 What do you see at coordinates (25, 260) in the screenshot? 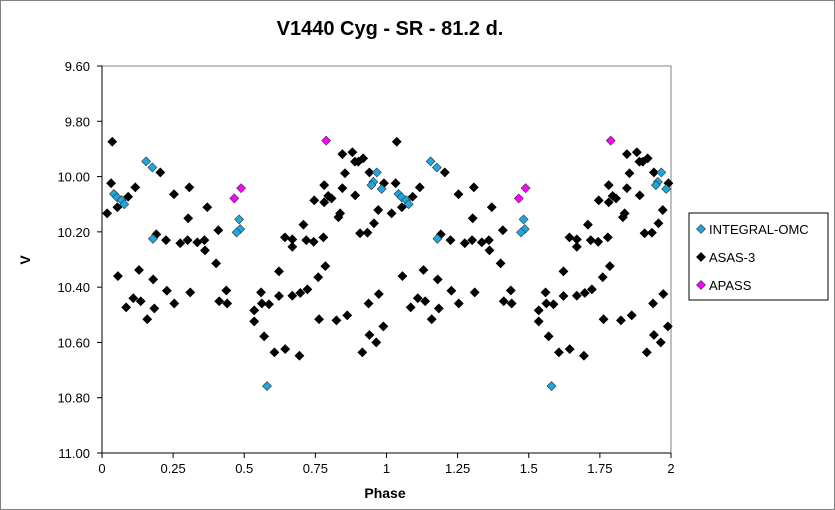
I see `y-axis-label: V` at bounding box center [25, 260].